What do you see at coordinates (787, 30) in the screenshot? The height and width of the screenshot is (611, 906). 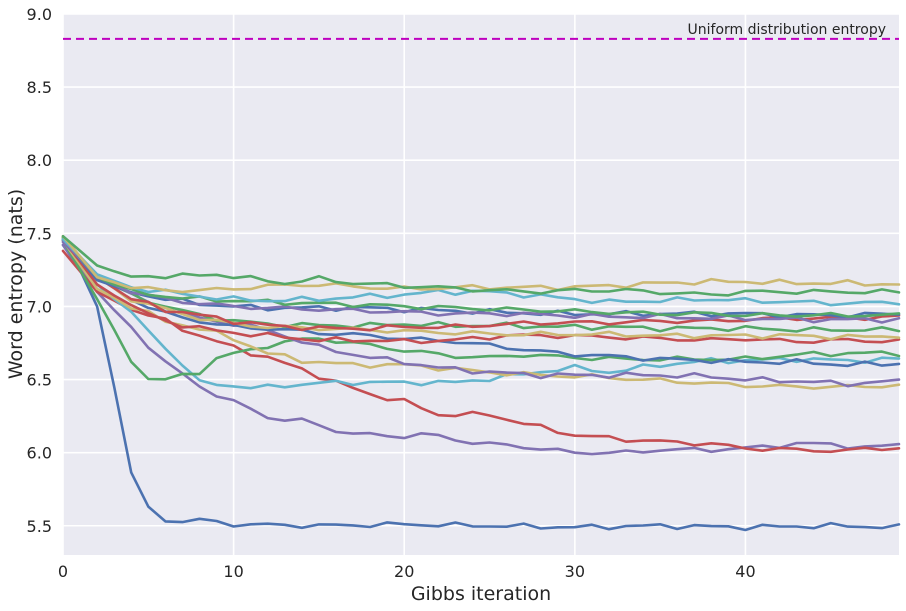 I see `uniform-entropy-label: Uniform distribution entropy` at bounding box center [787, 30].